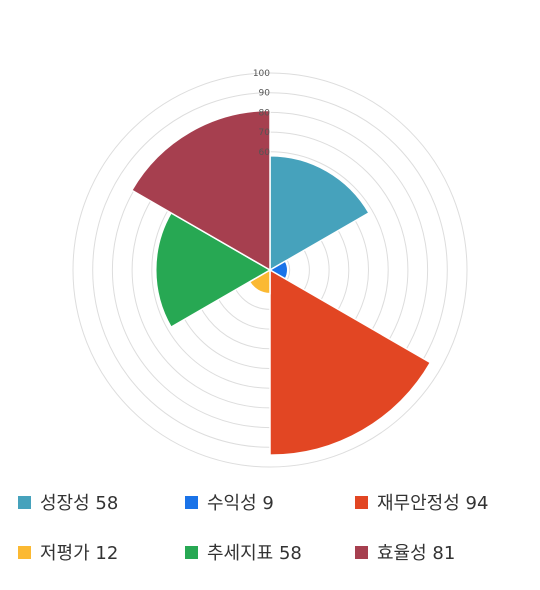 Image resolution: width=540 pixels, height=590 pixels. What do you see at coordinates (265, 113) in the screenshot?
I see `tick-label: 80` at bounding box center [265, 113].